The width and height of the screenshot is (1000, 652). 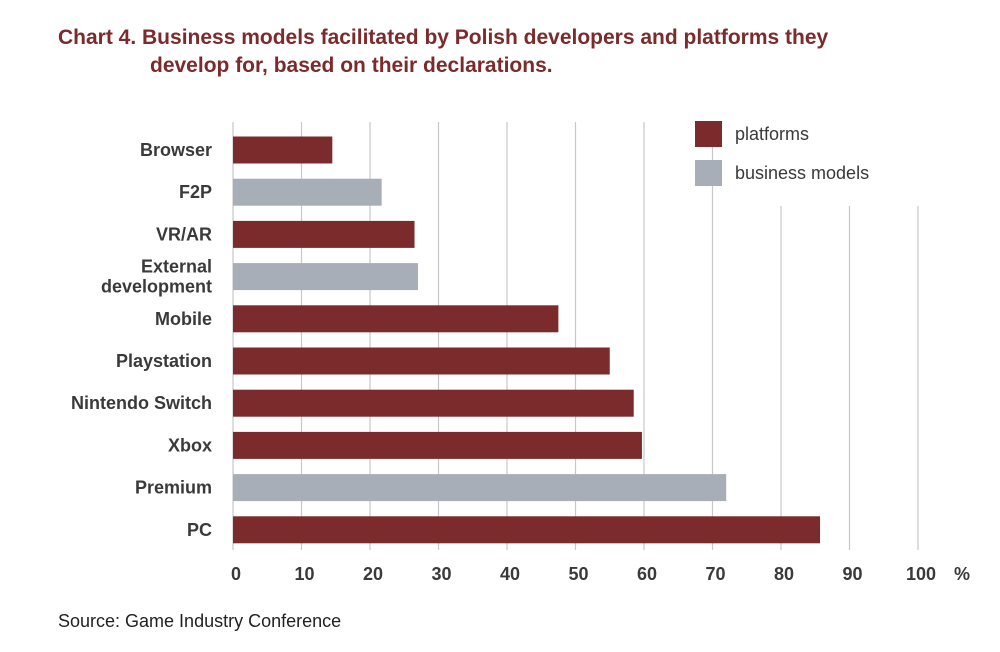 What do you see at coordinates (190, 445) in the screenshot?
I see `category-label: Xbox` at bounding box center [190, 445].